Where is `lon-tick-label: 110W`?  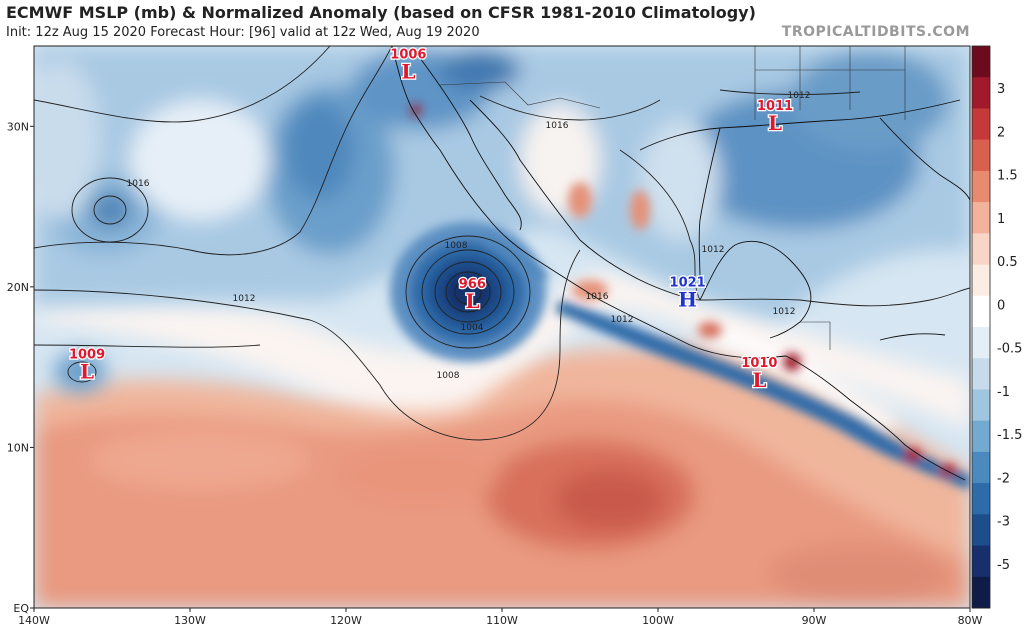
lon-tick-label: 110W is located at coordinates (502, 620).